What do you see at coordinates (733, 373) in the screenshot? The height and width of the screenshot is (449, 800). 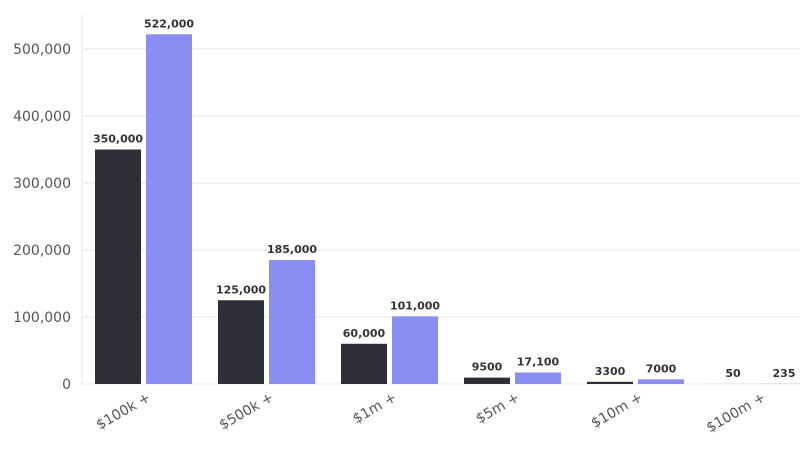 I see `data-label: 50` at bounding box center [733, 373].